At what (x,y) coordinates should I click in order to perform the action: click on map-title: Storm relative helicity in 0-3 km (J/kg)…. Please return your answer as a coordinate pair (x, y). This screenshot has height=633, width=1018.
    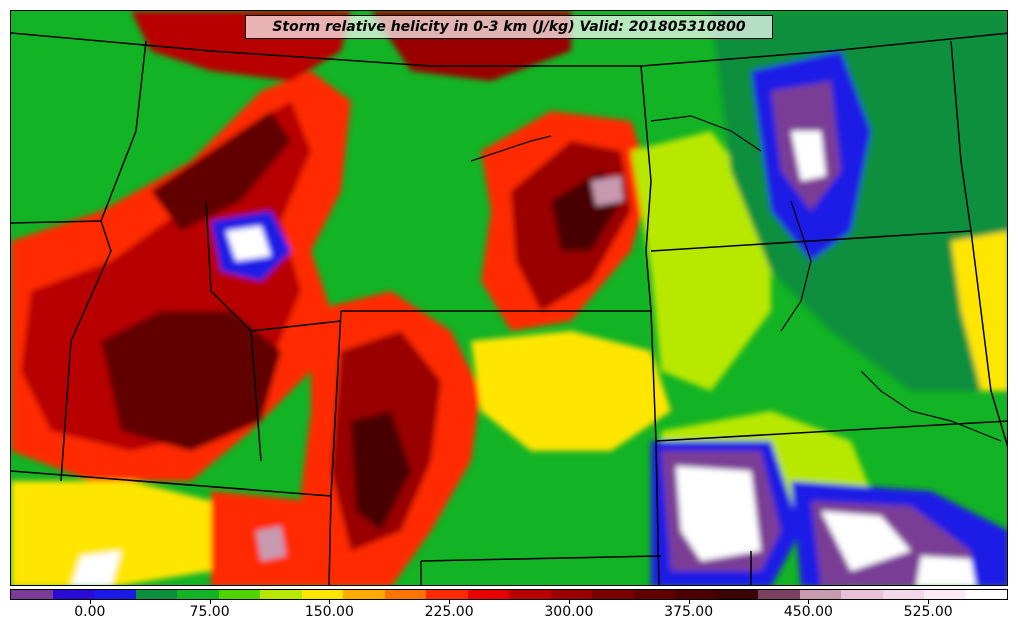
    Looking at the image, I should click on (509, 27).